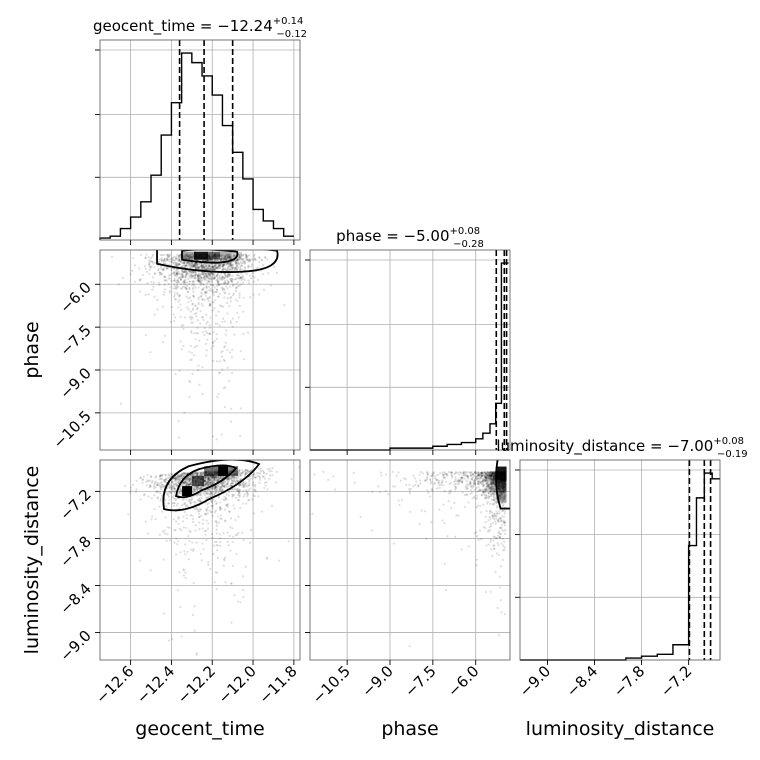 The height and width of the screenshot is (760, 760). I want to click on panel-contents, so click(200, 560).